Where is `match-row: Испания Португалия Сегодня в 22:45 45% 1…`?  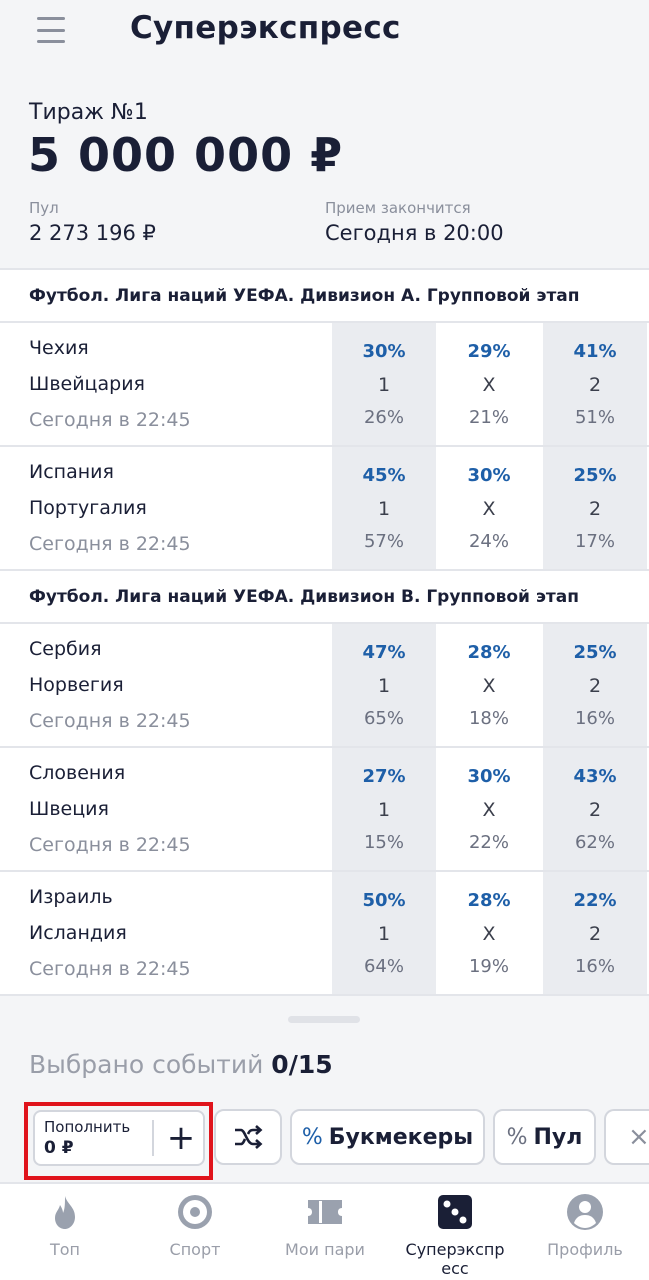 match-row: Испания Португалия Сегодня в 22:45 45% 1… is located at coordinates (324, 509).